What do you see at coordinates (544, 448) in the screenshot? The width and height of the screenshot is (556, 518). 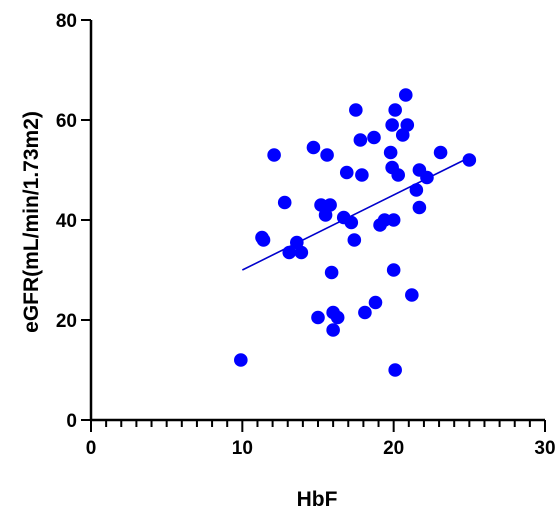 I see `x-tick-label: 30` at bounding box center [544, 448].